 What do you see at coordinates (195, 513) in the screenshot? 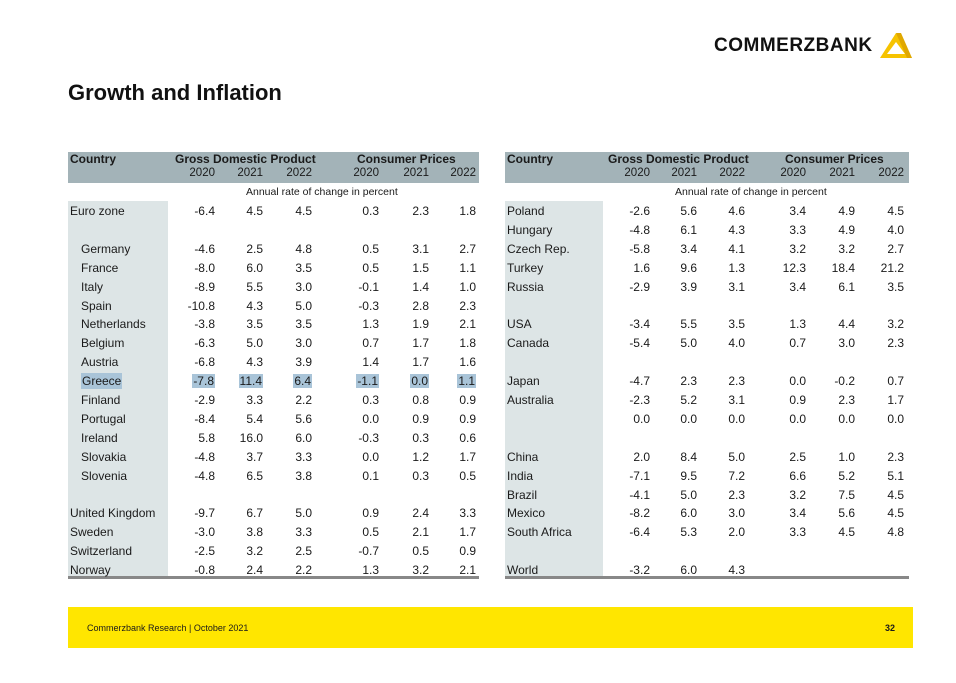
I see `left-value-cell: -9.7` at bounding box center [195, 513].